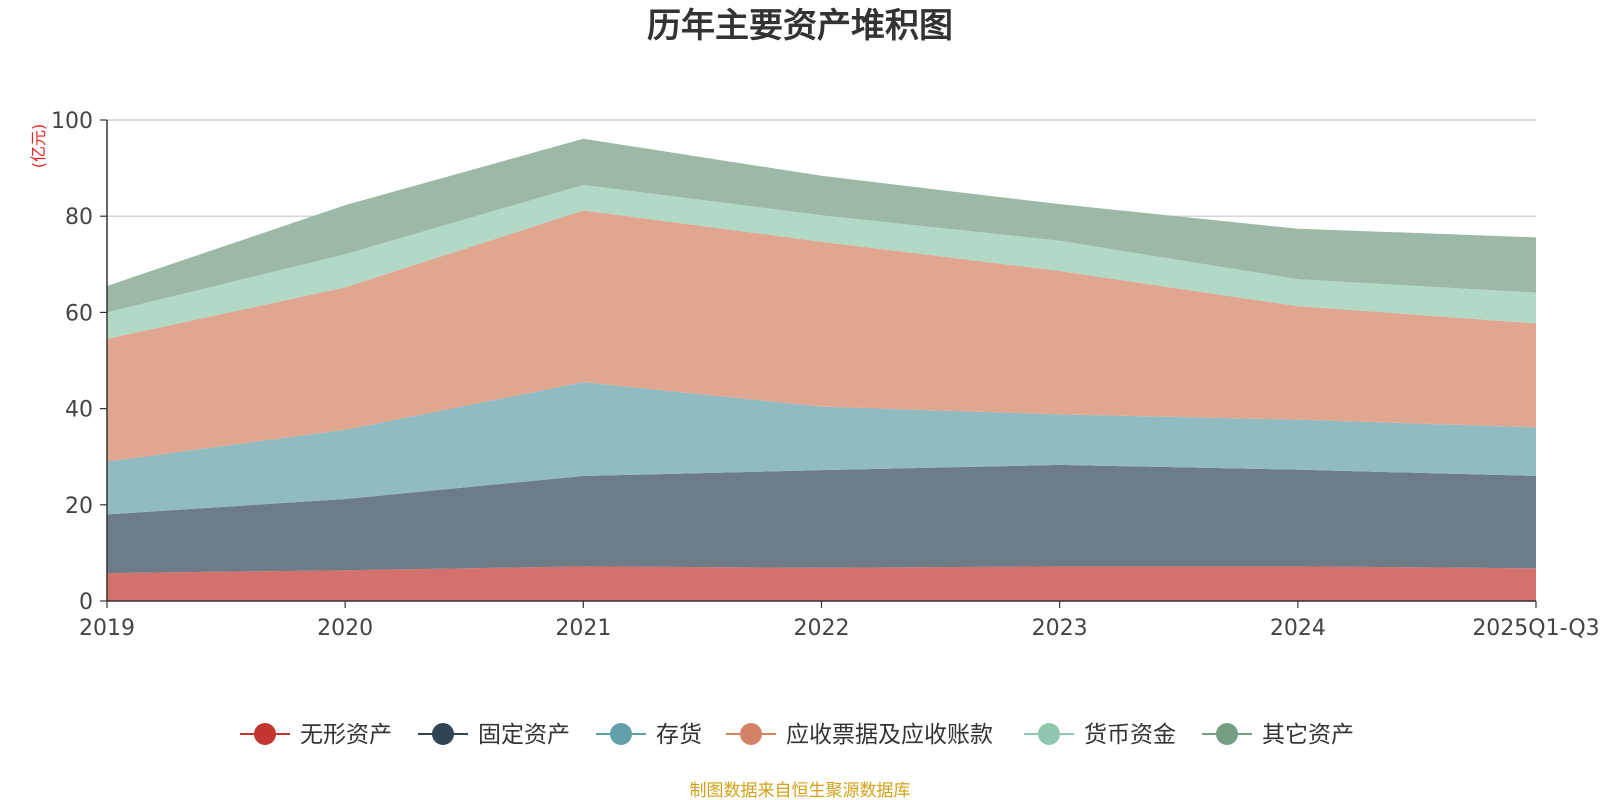 This screenshot has width=1600, height=800. I want to click on legend-item: 固定资产, so click(494, 735).